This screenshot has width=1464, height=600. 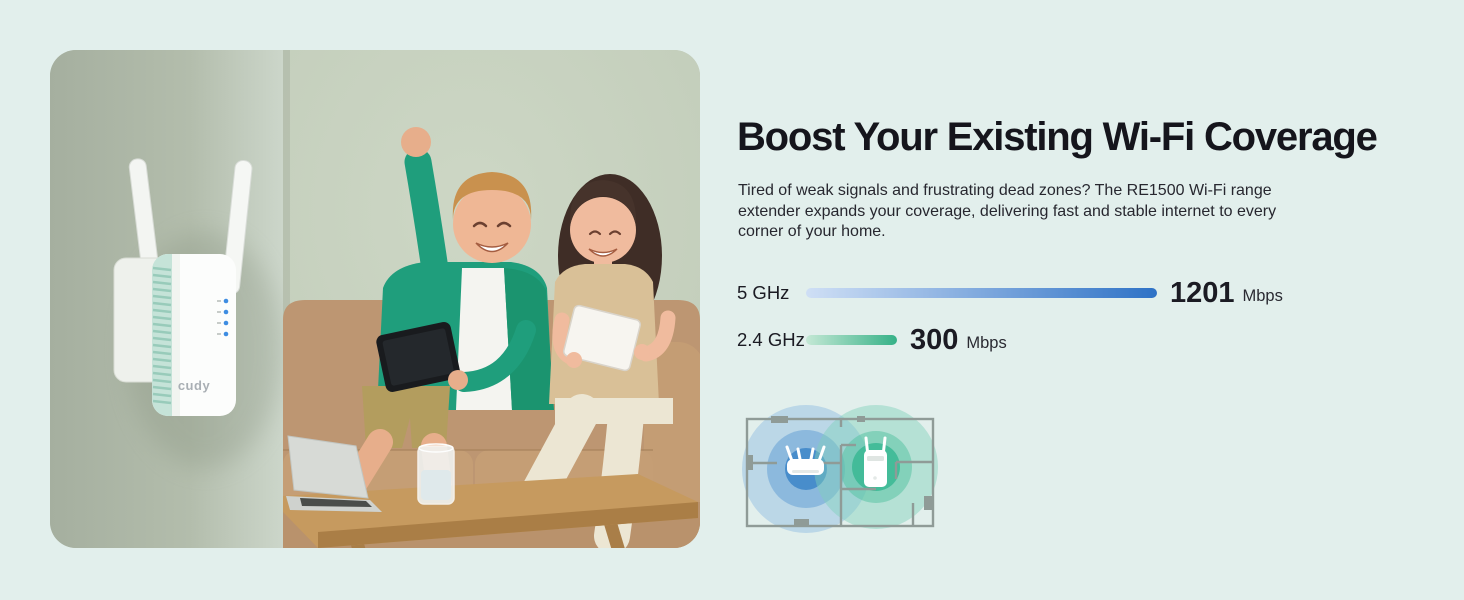 I want to click on man, so click(x=441, y=325).